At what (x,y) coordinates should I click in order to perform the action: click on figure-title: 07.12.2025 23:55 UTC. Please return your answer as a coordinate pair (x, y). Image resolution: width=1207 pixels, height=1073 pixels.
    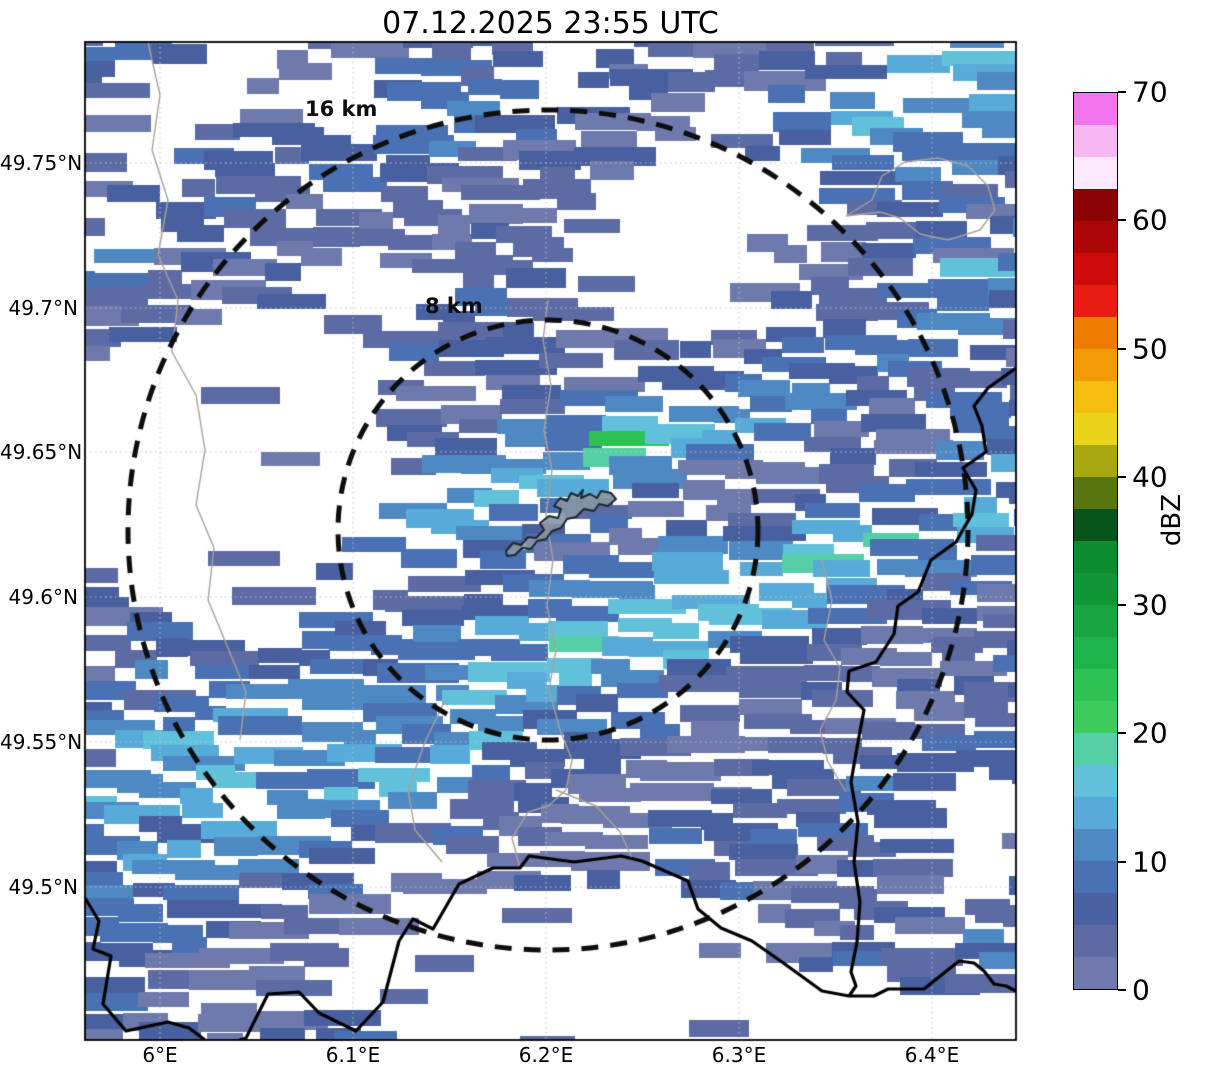
    Looking at the image, I should click on (550, 23).